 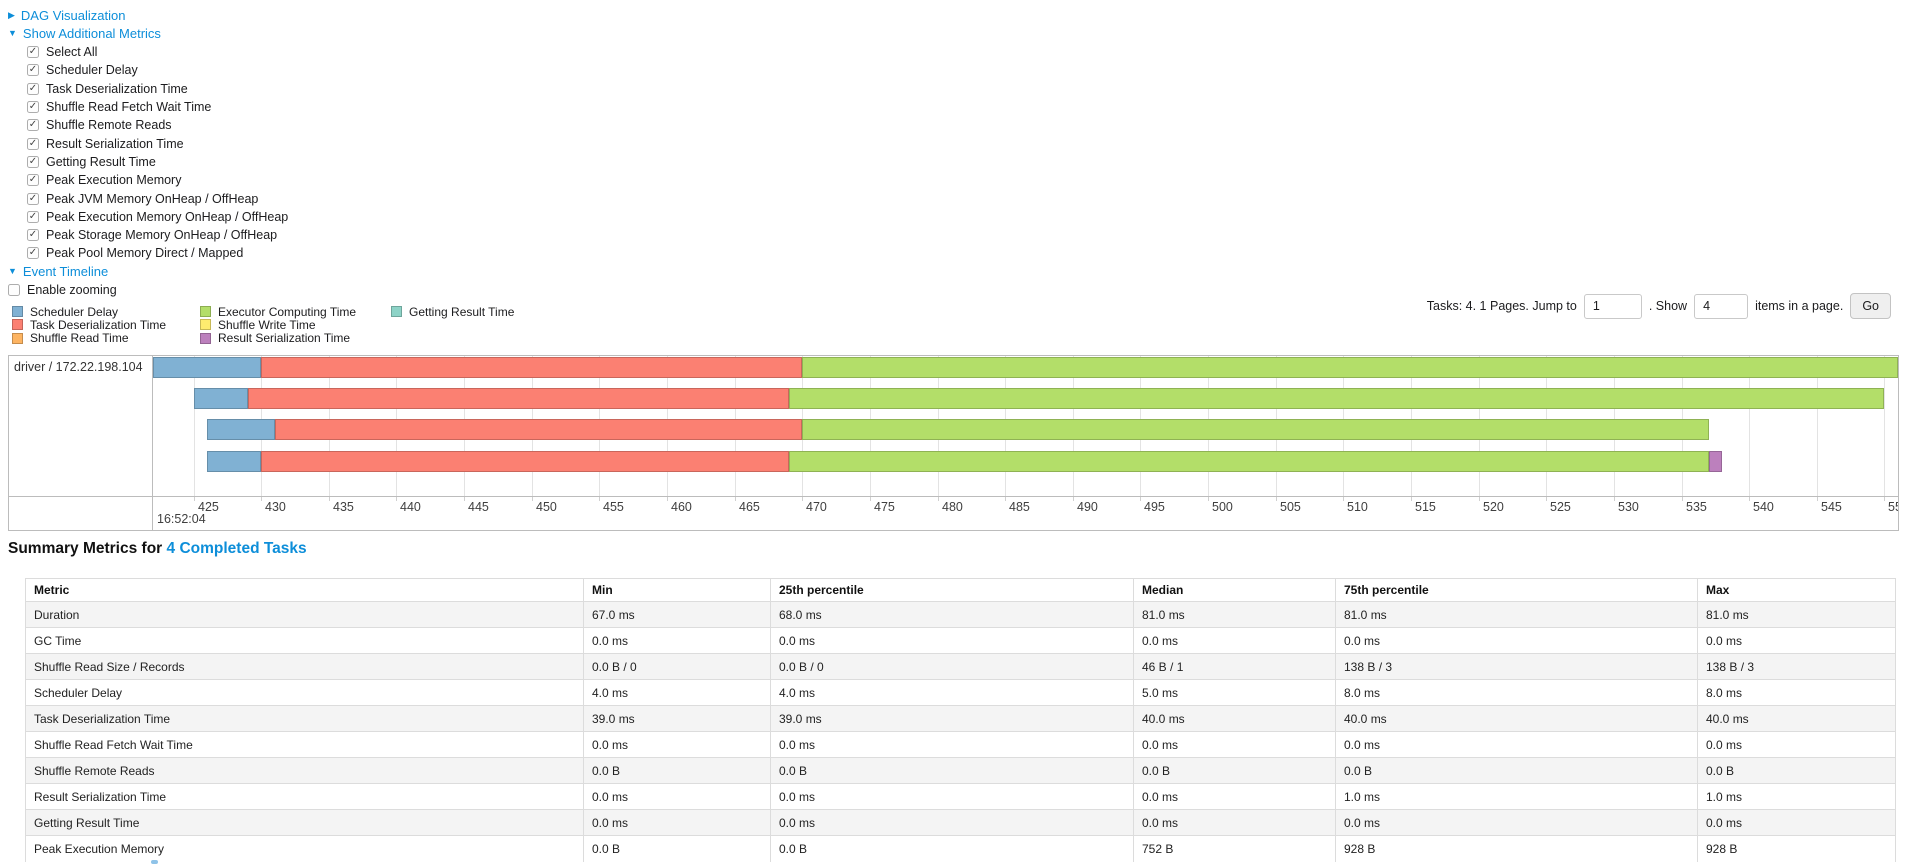 I want to click on summary-value-cell: 0.0 B / 0, so click(x=677, y=666).